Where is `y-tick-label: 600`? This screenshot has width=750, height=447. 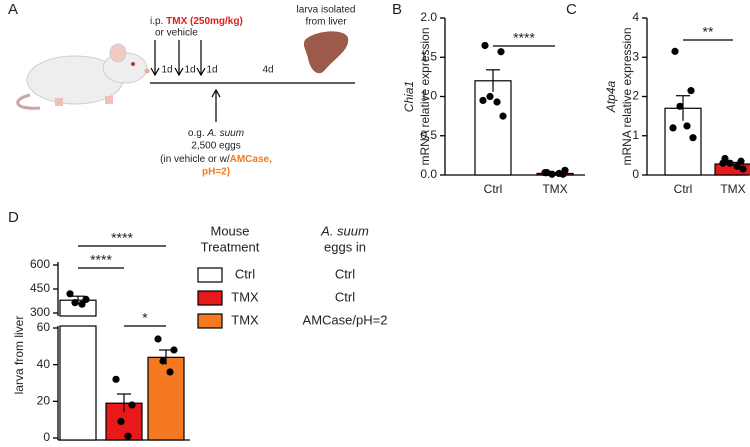
y-tick-label: 600 is located at coordinates (40, 264).